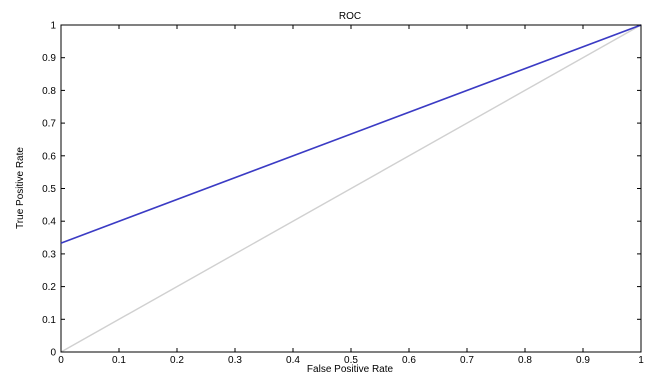 This screenshot has width=651, height=374. I want to click on x-tick-label: 0.5, so click(351, 360).